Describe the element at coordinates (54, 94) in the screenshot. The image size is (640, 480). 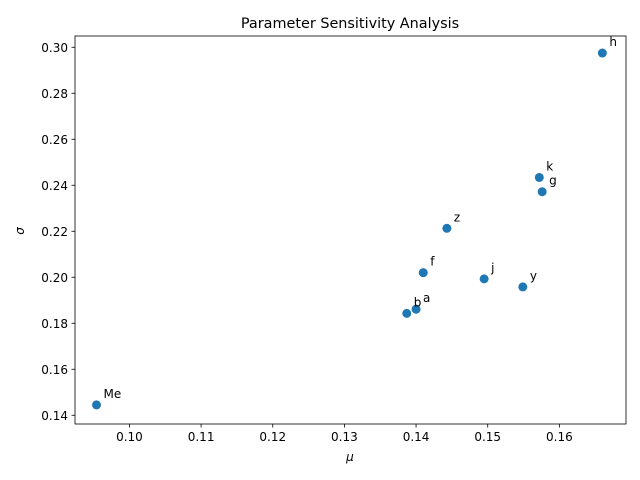
I see `y-tick-label: 0.28` at that location.